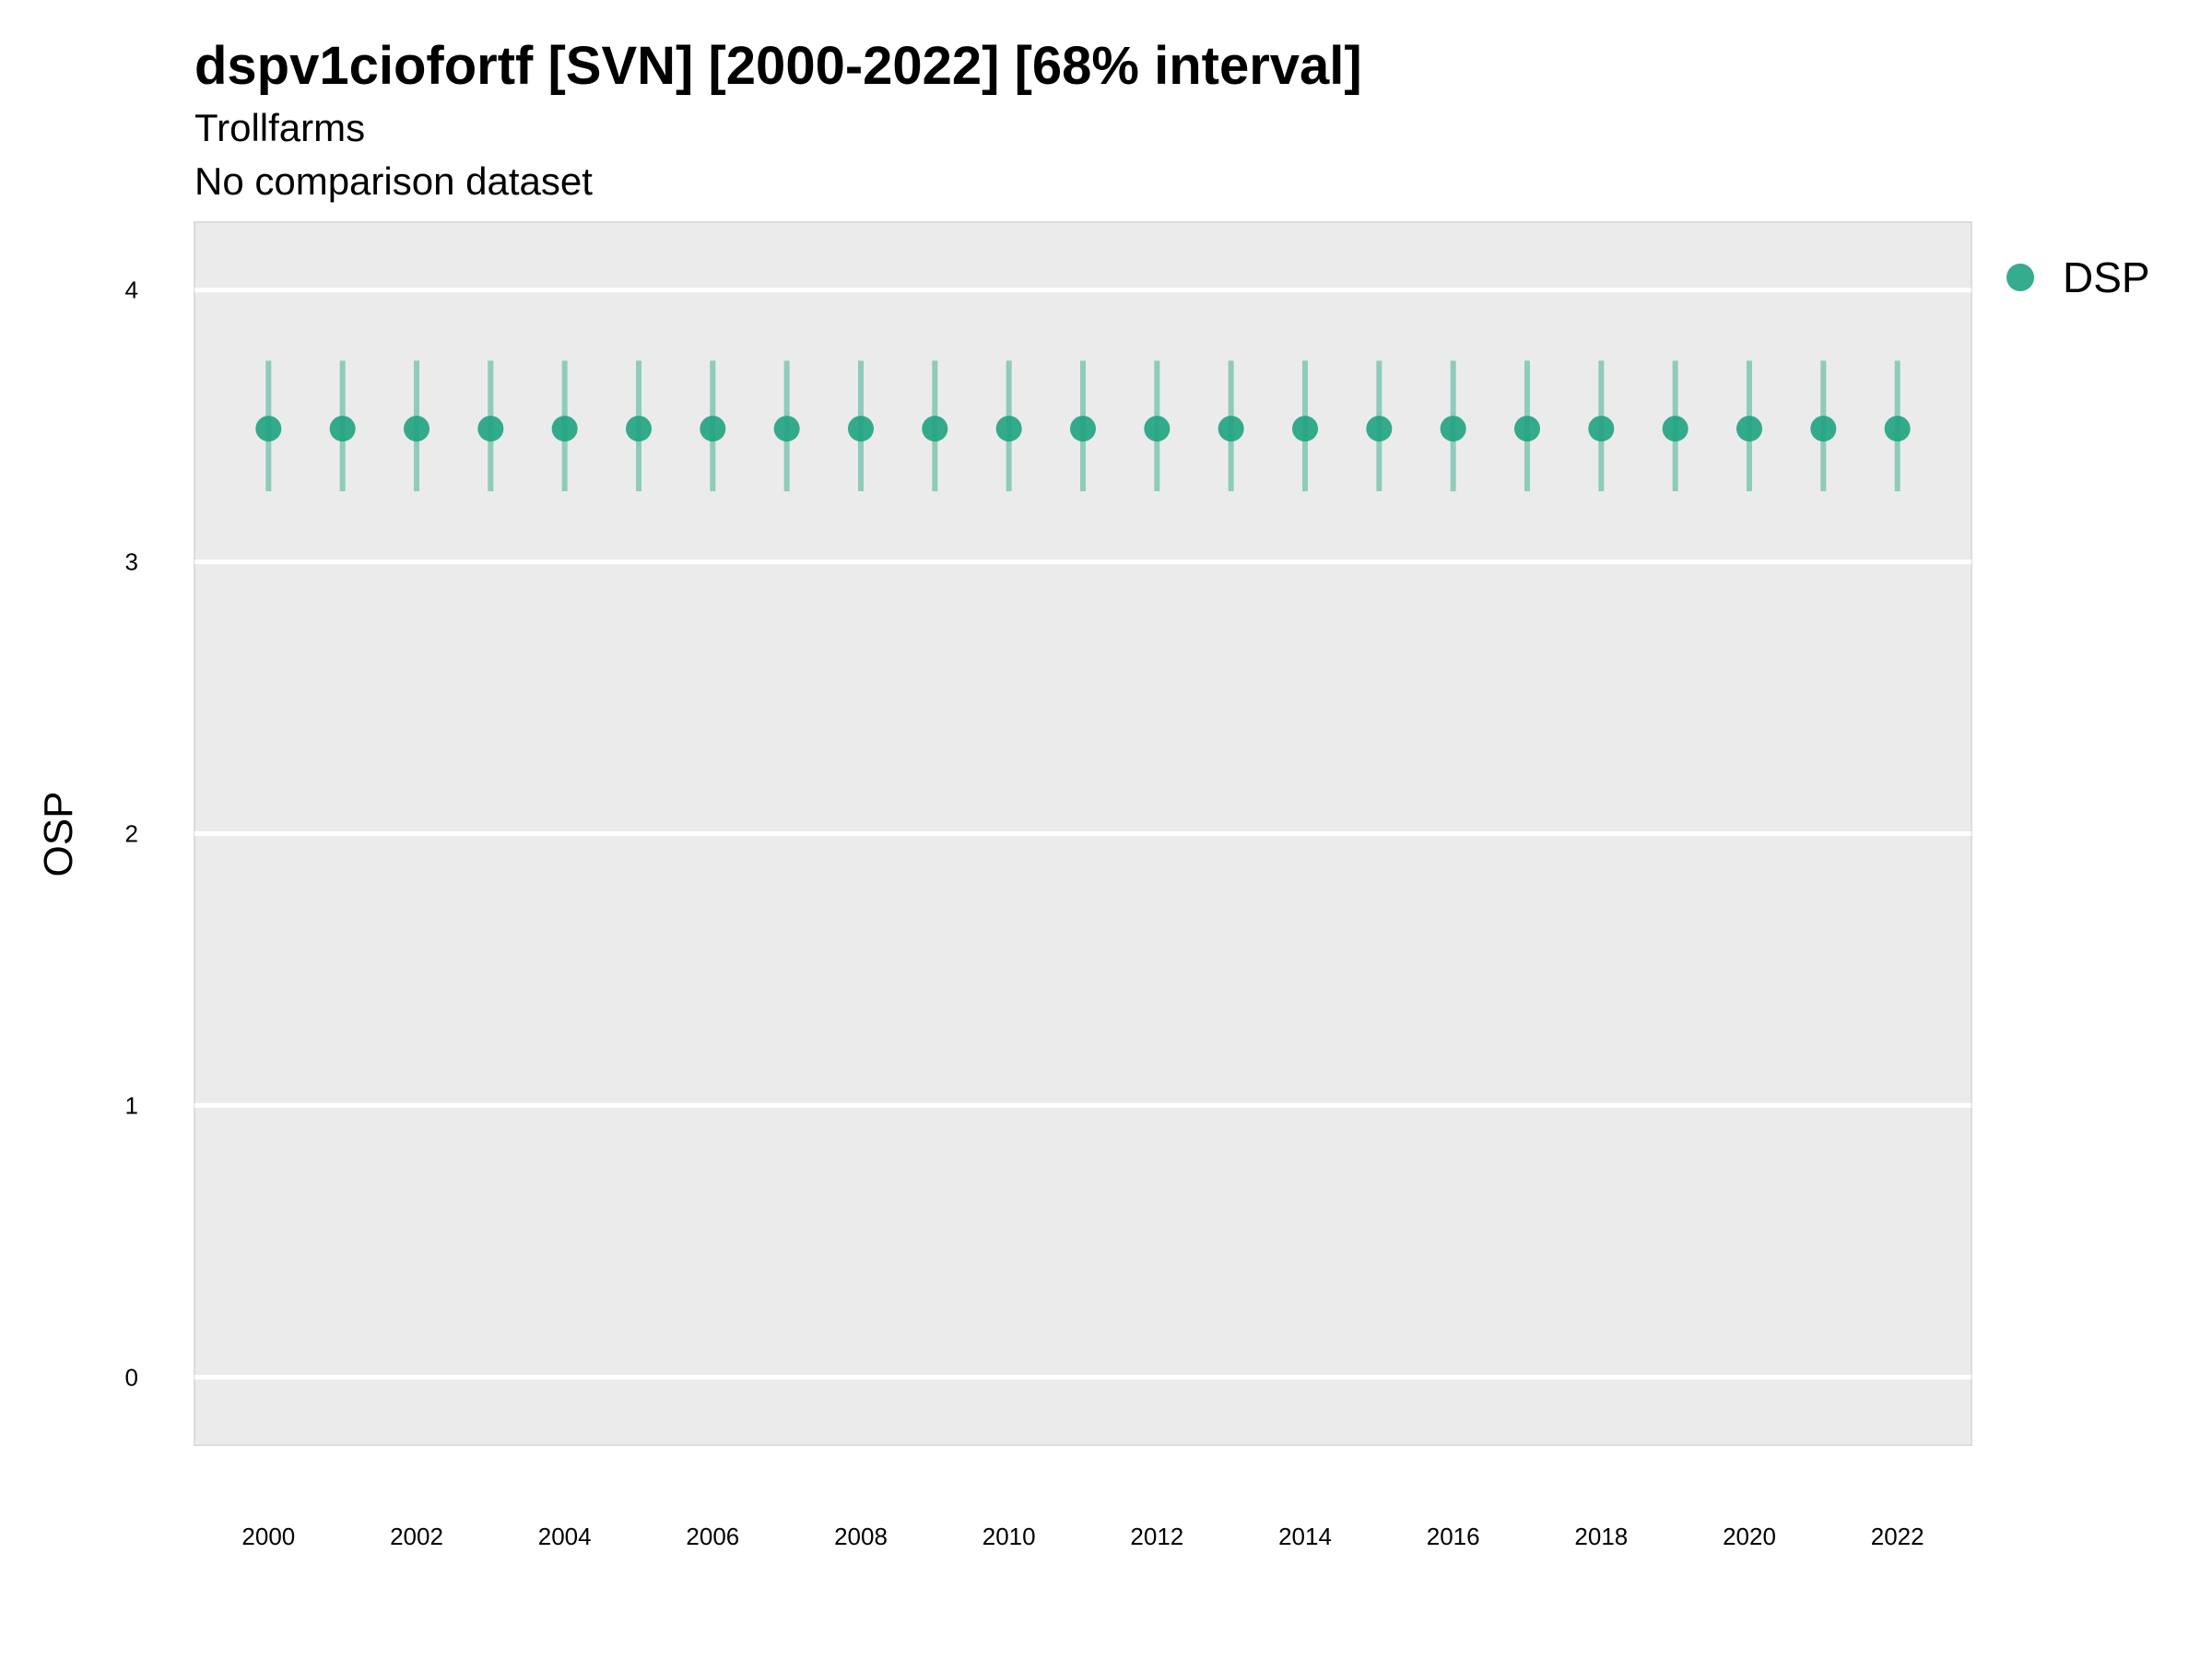  I want to click on y-axis-title: OSP, so click(58, 834).